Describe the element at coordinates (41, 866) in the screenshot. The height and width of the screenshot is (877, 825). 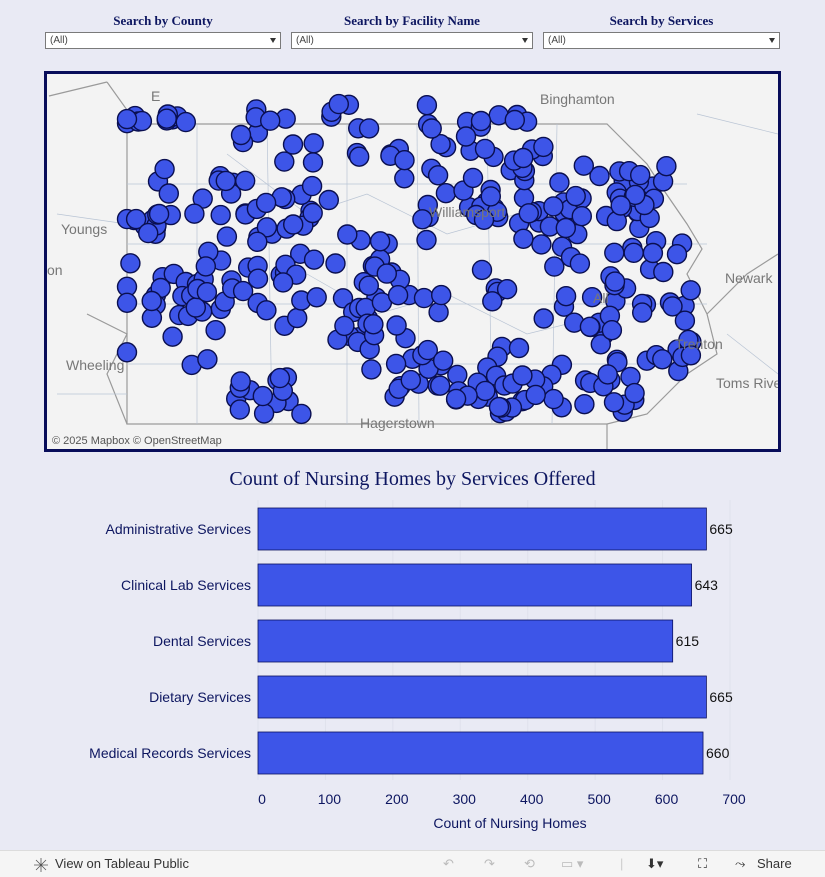
I see `tableau-logo-icon` at that location.